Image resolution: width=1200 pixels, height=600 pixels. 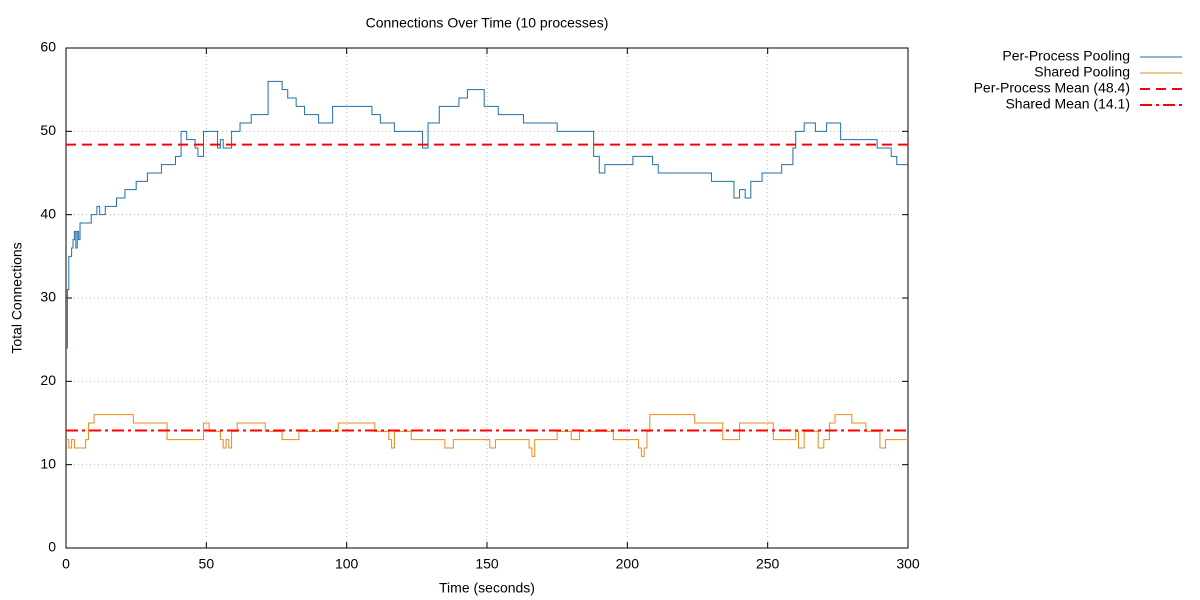 What do you see at coordinates (1067, 104) in the screenshot?
I see `legend-label: Shared Mean (14.1)` at bounding box center [1067, 104].